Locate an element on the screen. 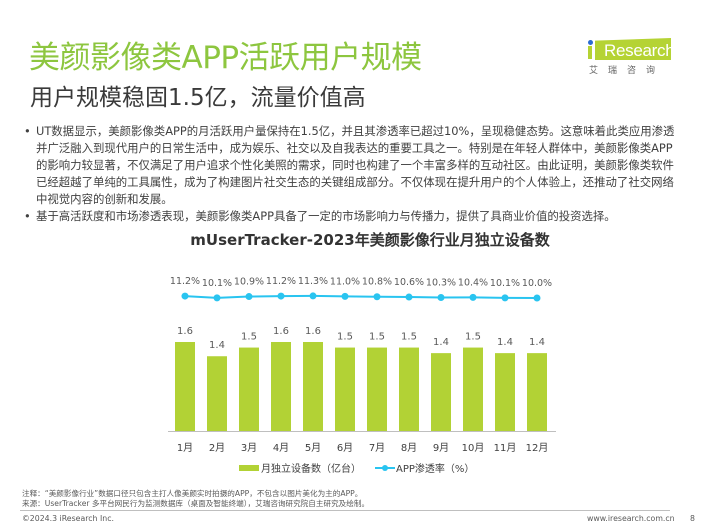 This screenshot has height=532, width=710. iresearch-logo: Research 艾瑞咨询 is located at coordinates (630, 57).